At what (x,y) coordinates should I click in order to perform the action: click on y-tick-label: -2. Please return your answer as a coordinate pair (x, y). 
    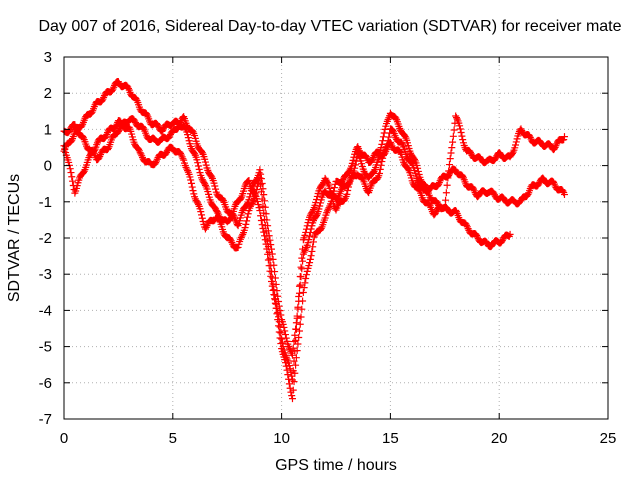
    Looking at the image, I should click on (45, 238).